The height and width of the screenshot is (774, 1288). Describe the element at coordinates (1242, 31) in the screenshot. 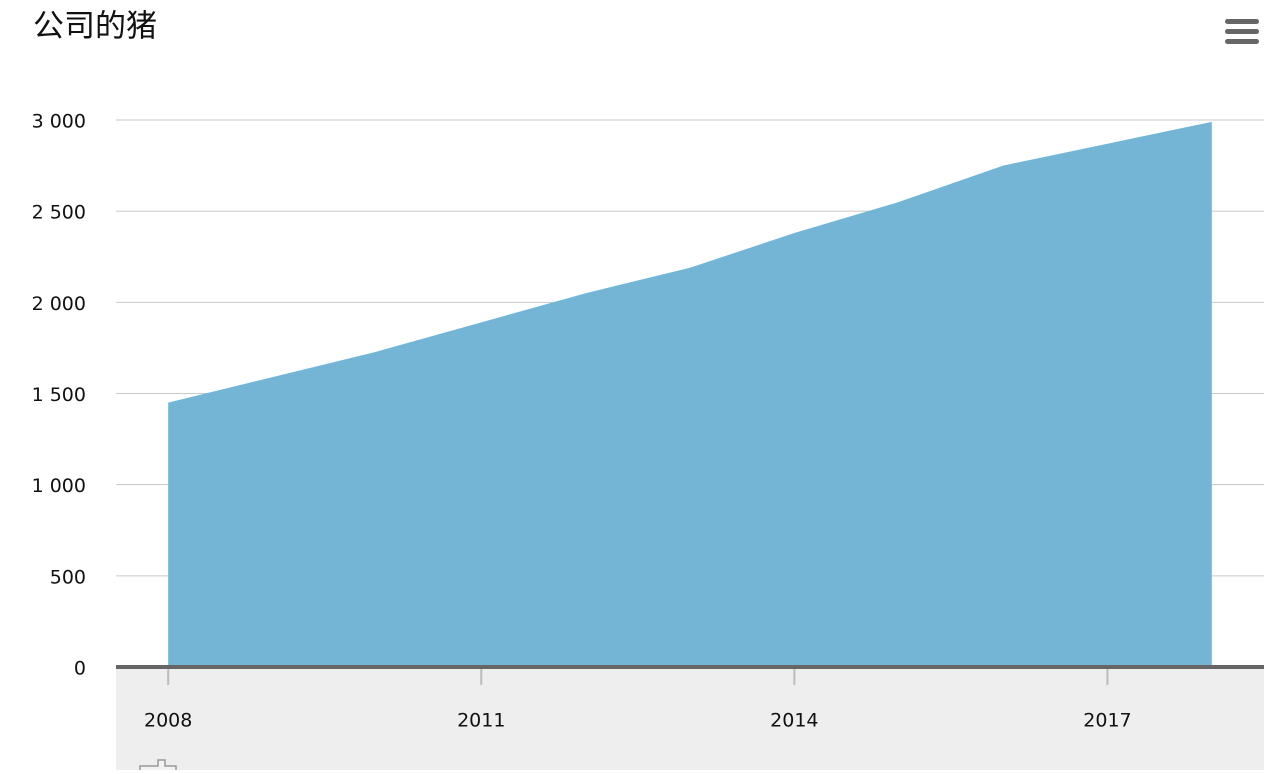

I see `menu-button` at that location.